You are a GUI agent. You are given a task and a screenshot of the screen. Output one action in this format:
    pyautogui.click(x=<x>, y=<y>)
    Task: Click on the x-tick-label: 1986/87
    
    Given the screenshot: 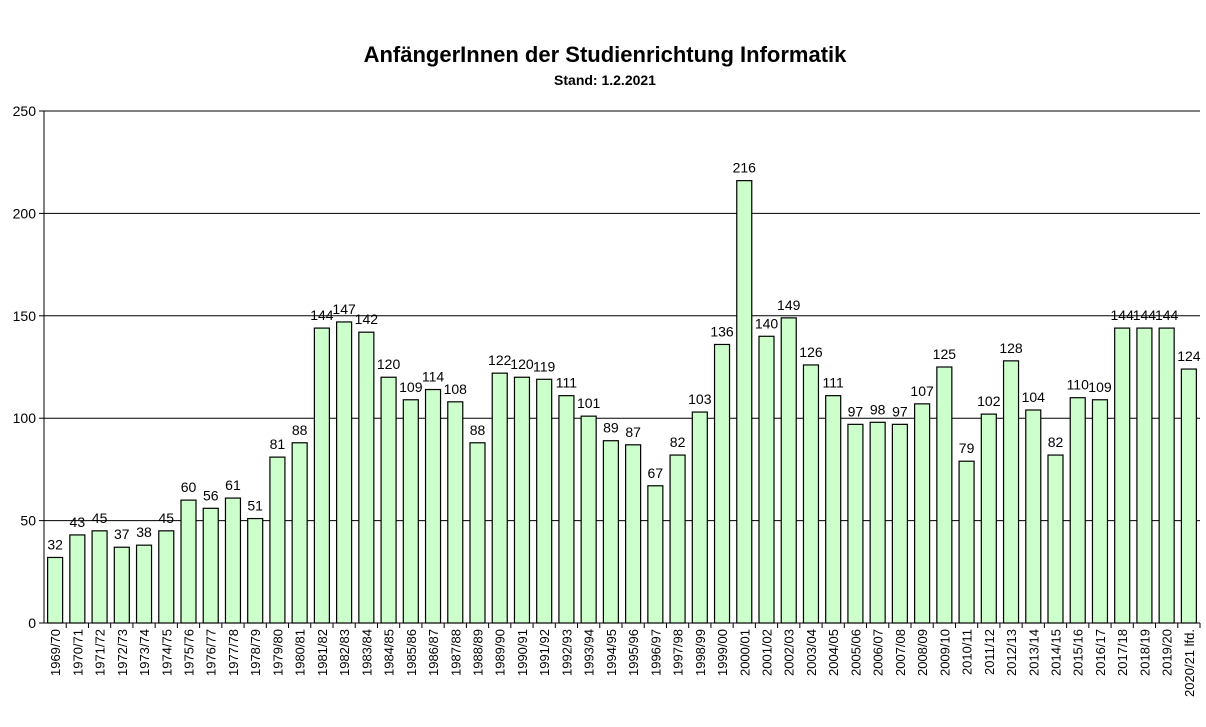 What is the action you would take?
    pyautogui.click(x=433, y=652)
    